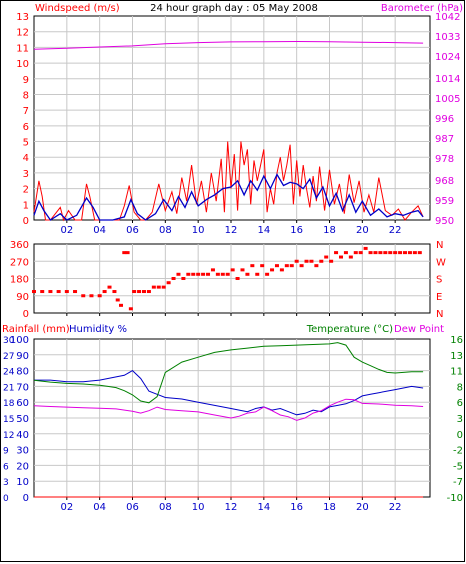  I want to click on climate-series-magenta, so click(228, 409).